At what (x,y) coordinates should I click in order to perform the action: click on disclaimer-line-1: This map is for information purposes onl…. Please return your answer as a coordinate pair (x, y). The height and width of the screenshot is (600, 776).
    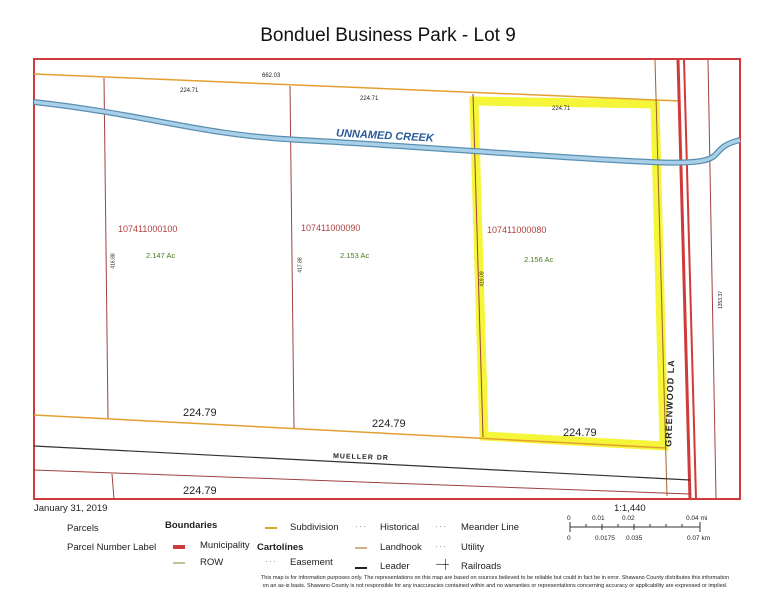
    Looking at the image, I should click on (495, 578).